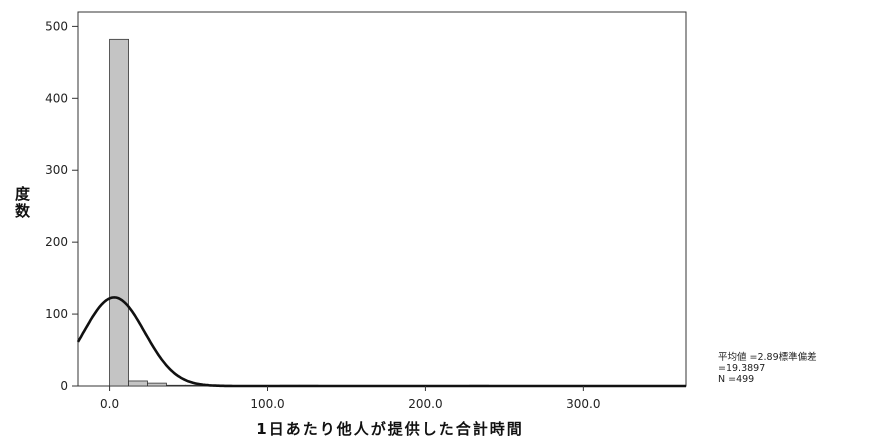 This screenshot has width=881, height=439. What do you see at coordinates (56, 314) in the screenshot?
I see `y-tick-label: 100` at bounding box center [56, 314].